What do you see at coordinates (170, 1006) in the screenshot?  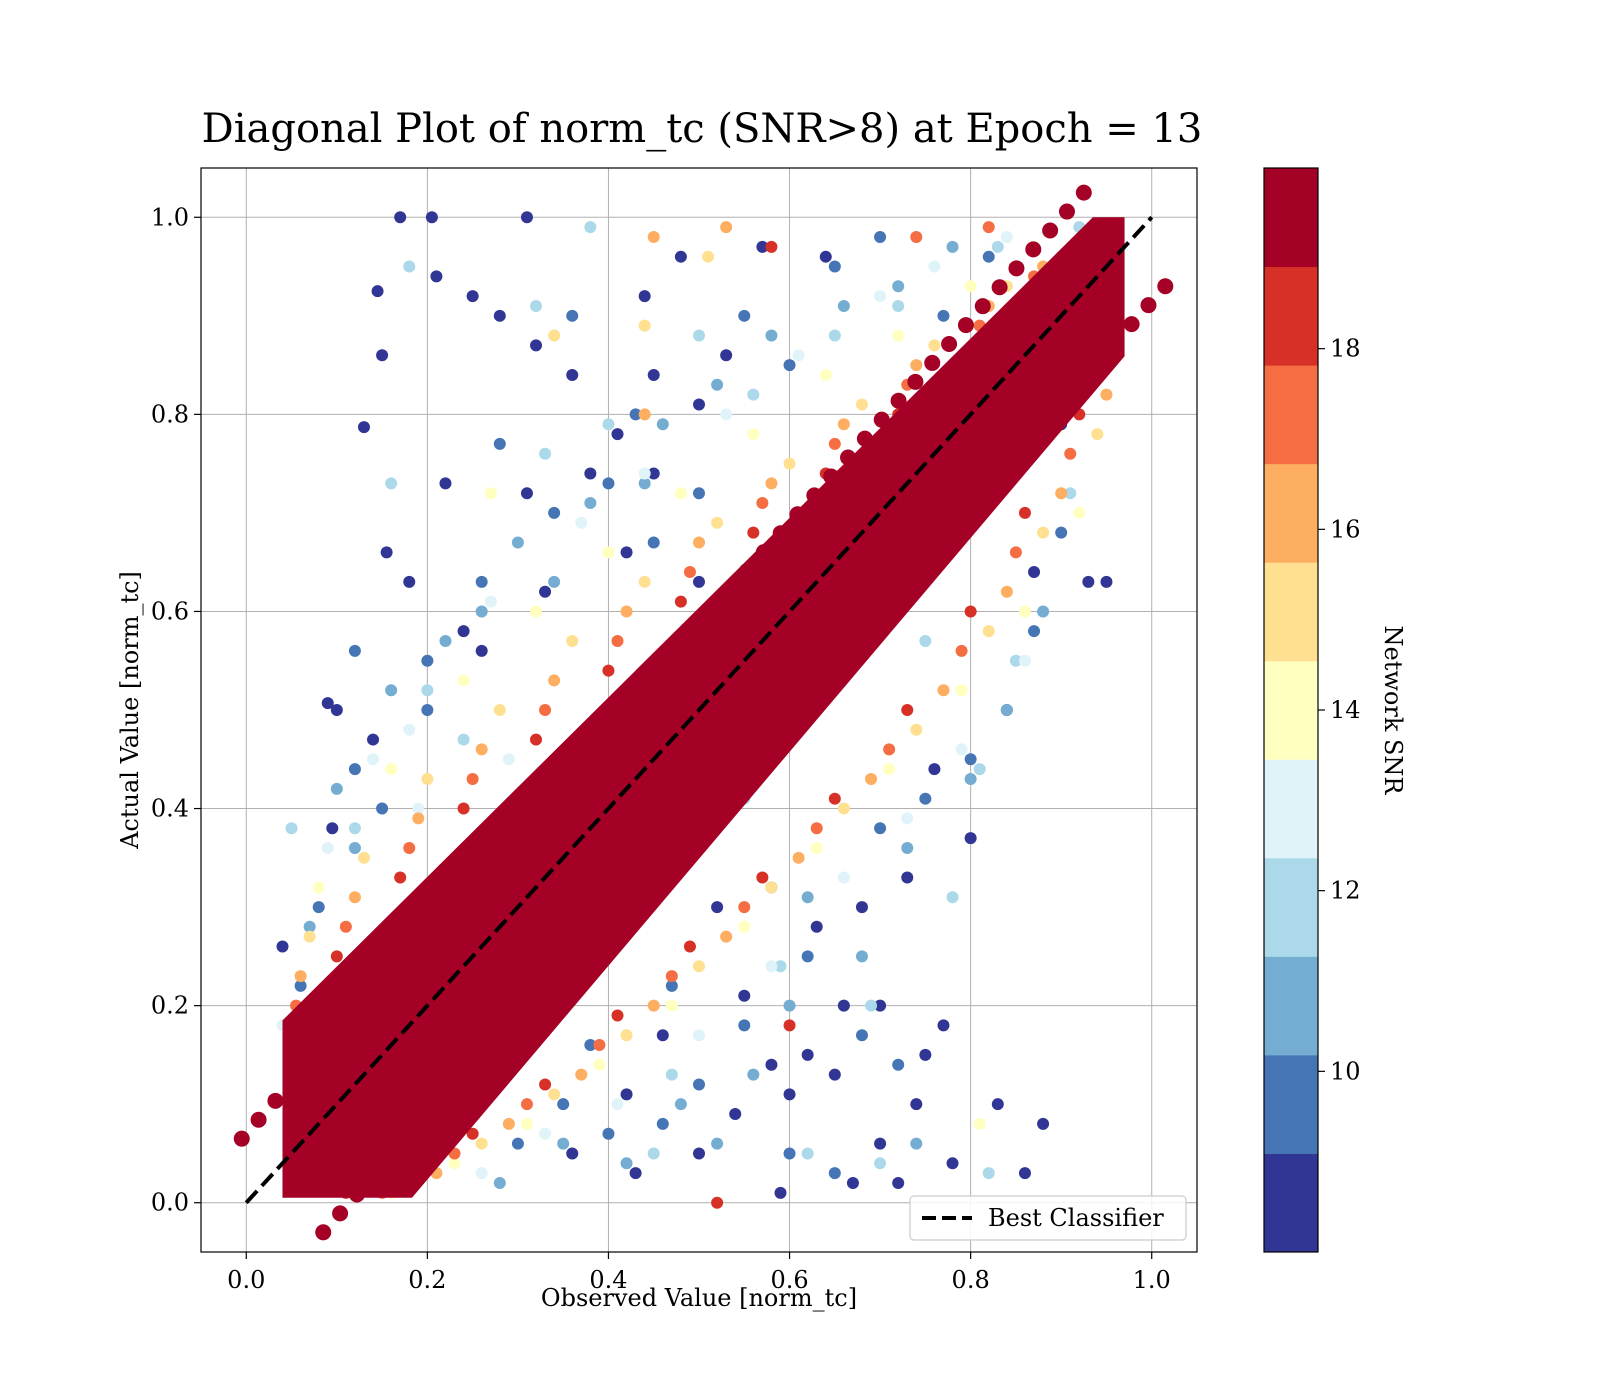 I see `y-tick-label-1: 0.2` at bounding box center [170, 1006].